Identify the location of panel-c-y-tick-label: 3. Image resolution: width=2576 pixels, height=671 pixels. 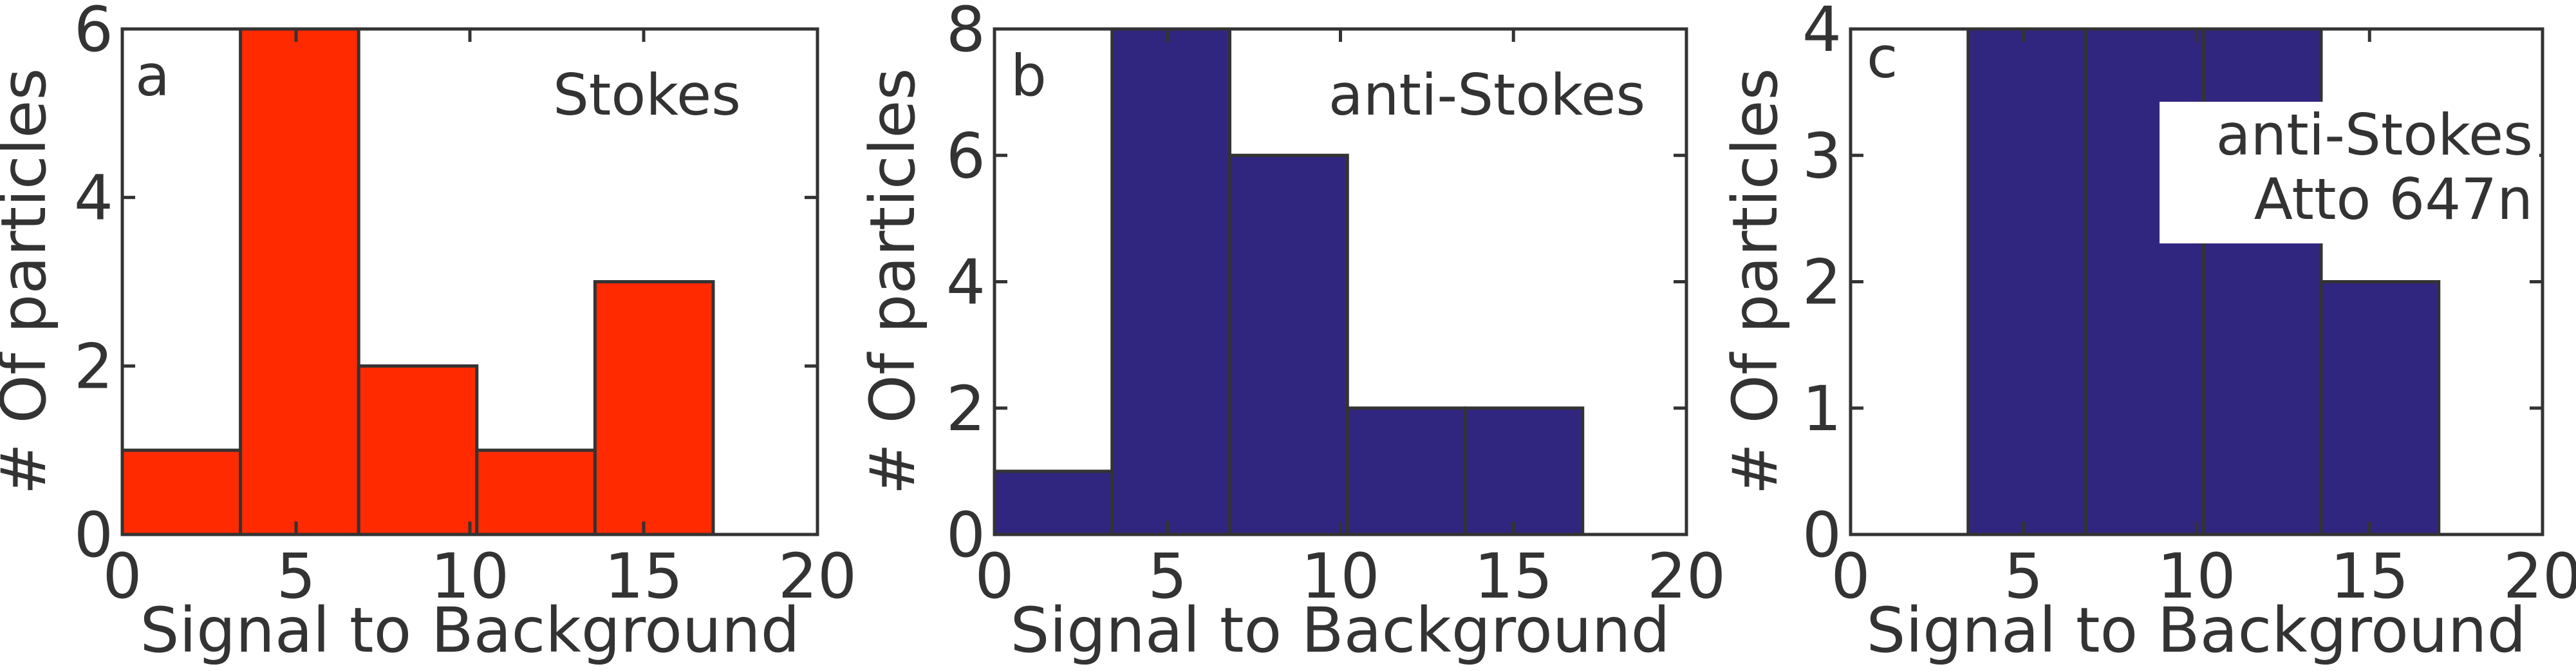
(1822, 156).